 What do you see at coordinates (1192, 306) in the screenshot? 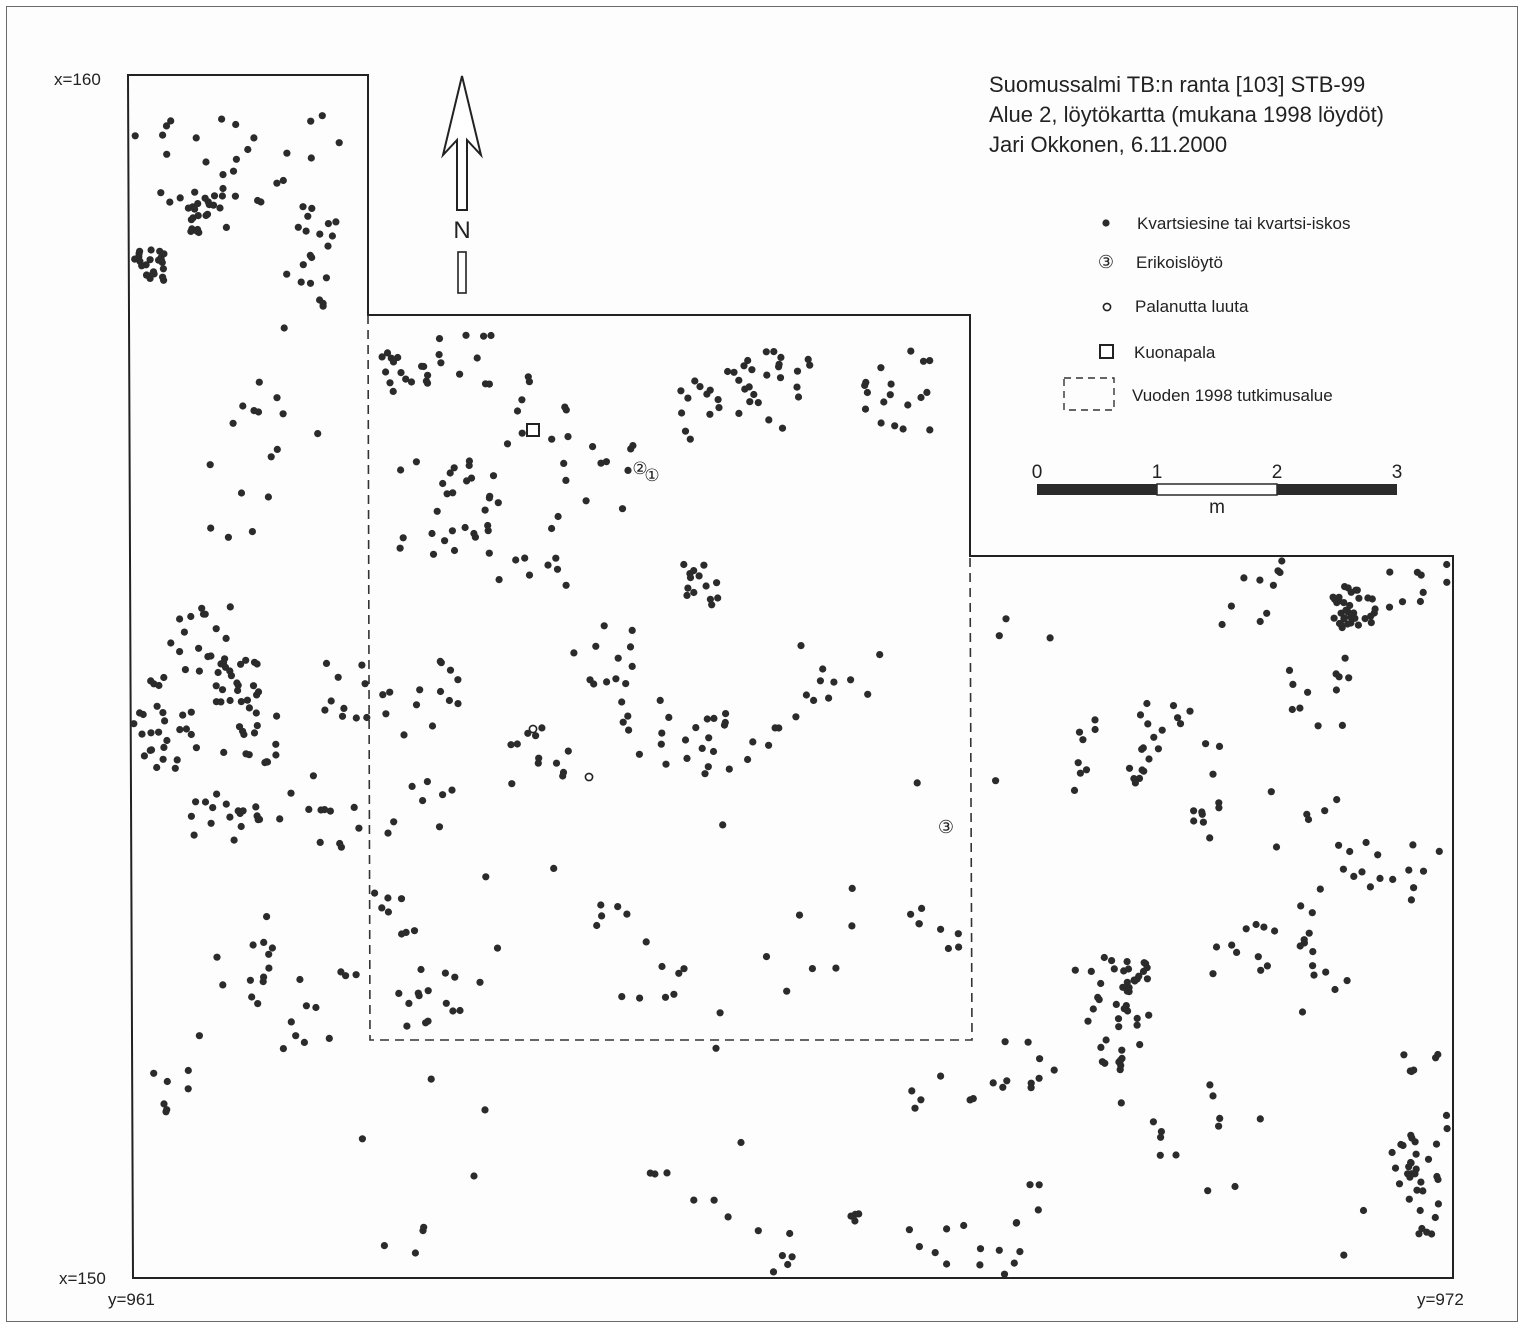
I see `legend-label-bone: Palanutta luuta` at bounding box center [1192, 306].